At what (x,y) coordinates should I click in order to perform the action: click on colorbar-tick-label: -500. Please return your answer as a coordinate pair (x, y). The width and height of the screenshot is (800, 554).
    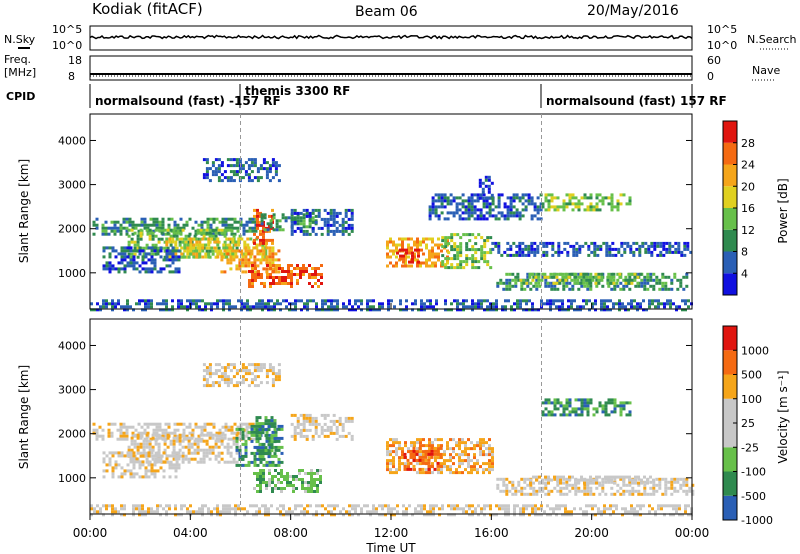
    Looking at the image, I should click on (753, 496).